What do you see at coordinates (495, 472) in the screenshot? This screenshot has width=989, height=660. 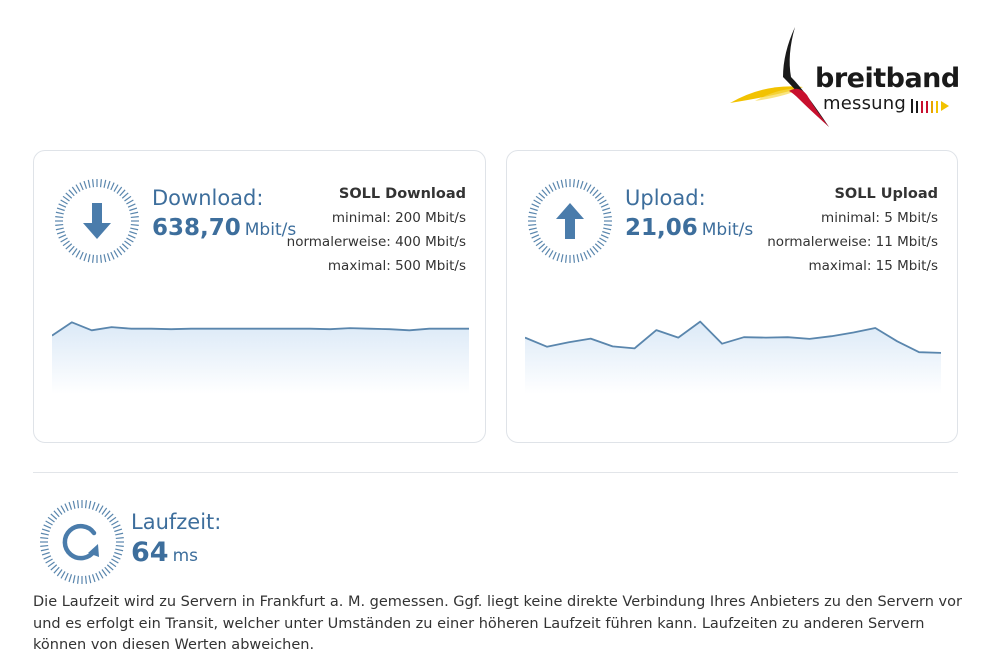 I see `section-divider` at bounding box center [495, 472].